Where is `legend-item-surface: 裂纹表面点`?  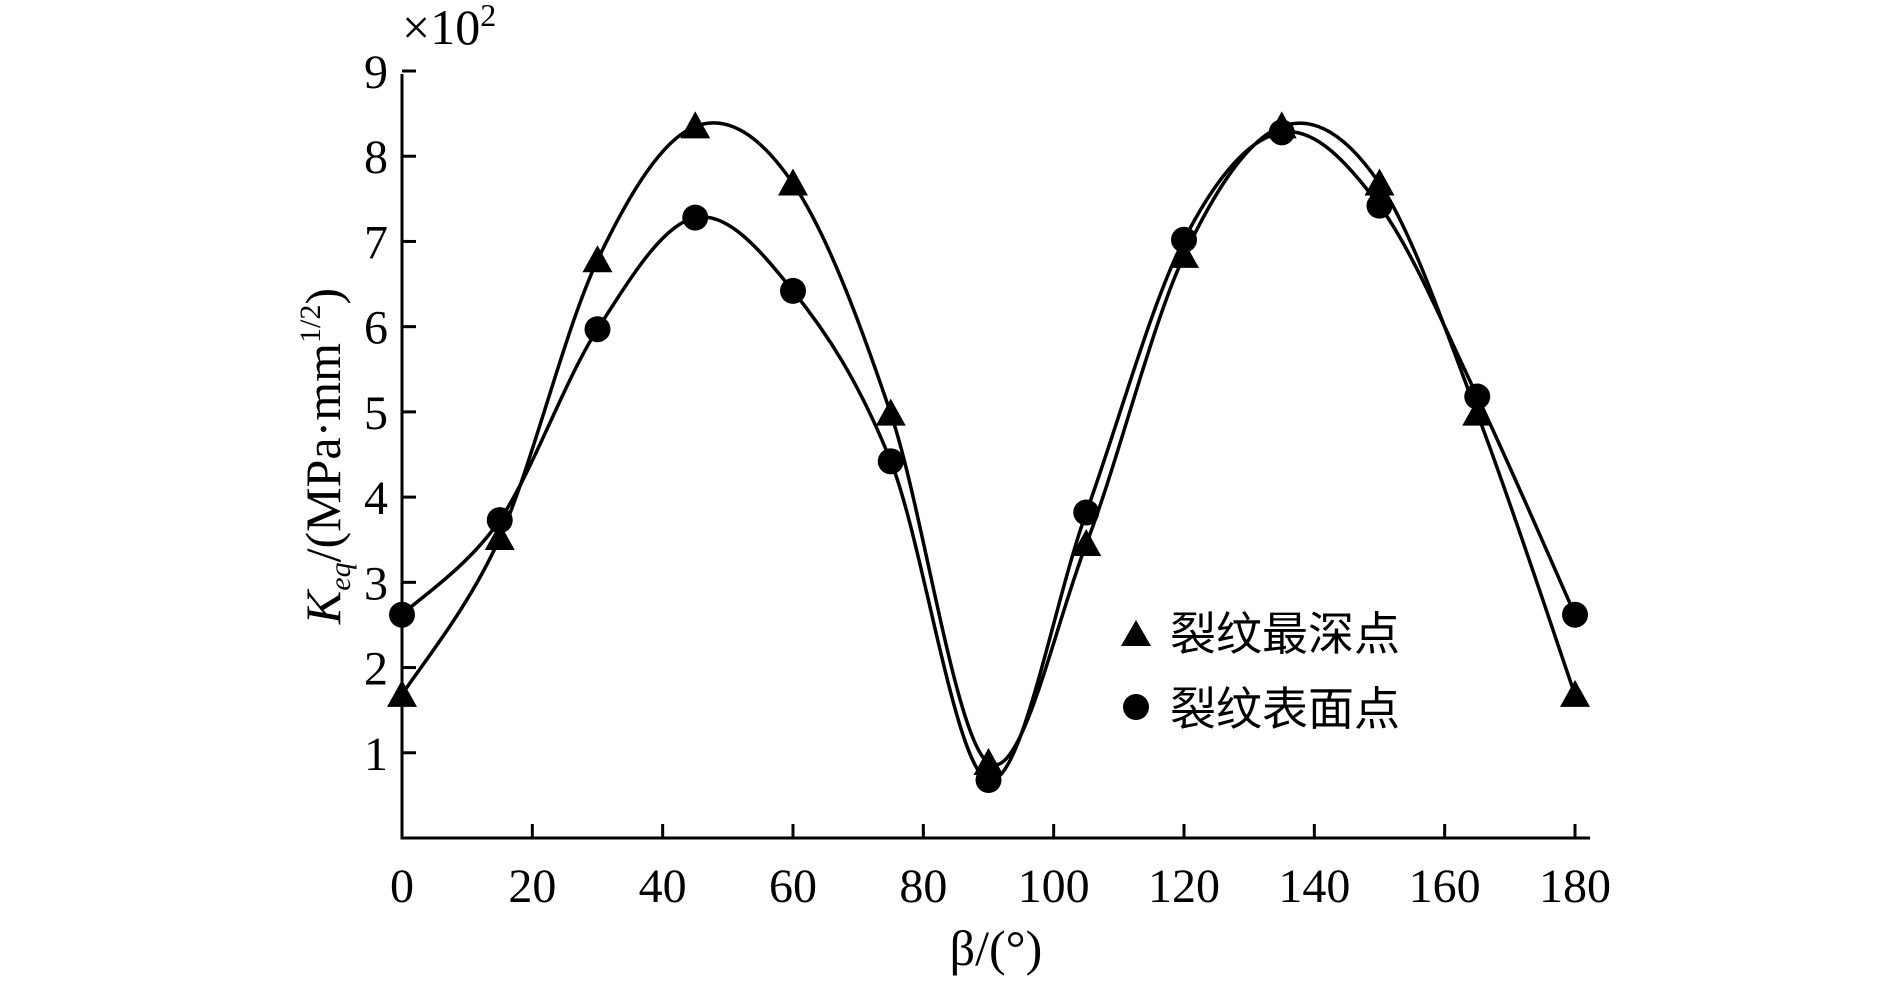 legend-item-surface: 裂纹表面点 is located at coordinates (1261, 709).